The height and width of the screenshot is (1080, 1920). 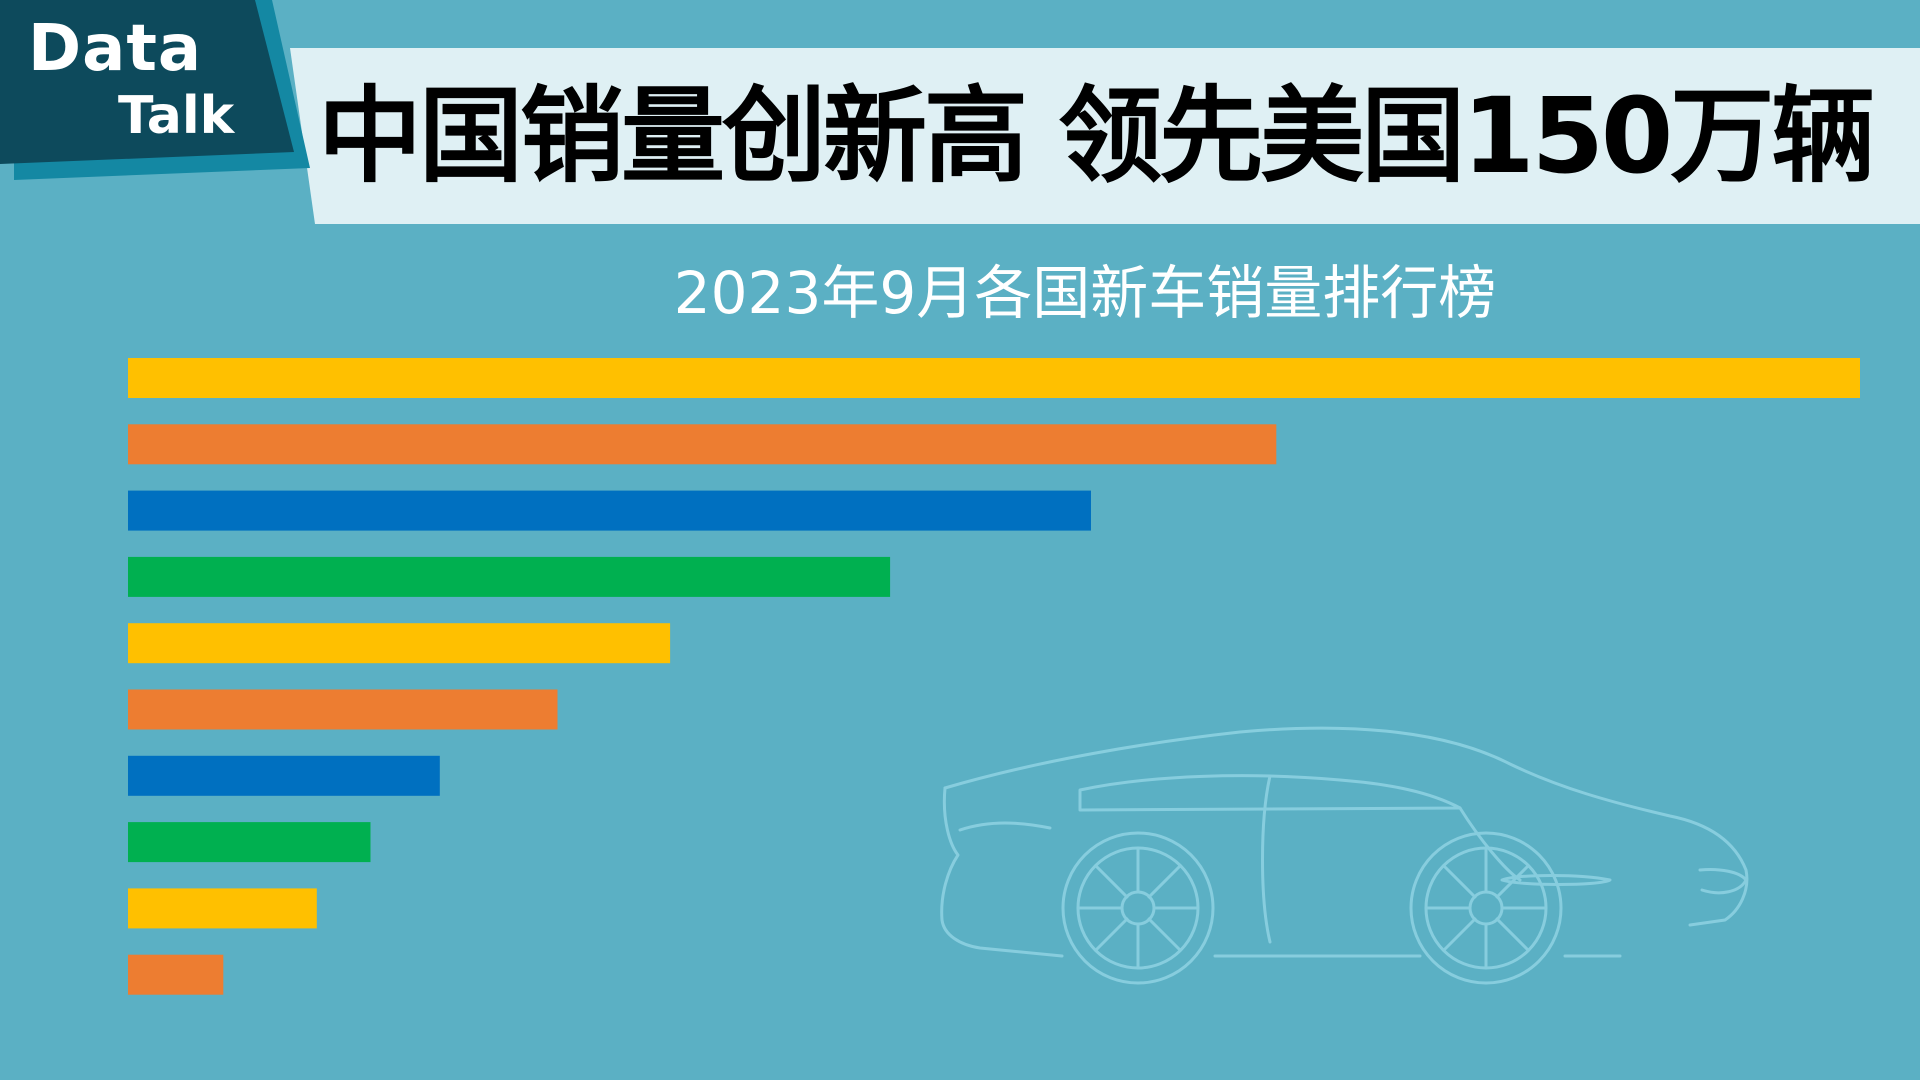 I want to click on chart-title: 2023年9月各国新车销量排行榜, so click(x=1085, y=293).